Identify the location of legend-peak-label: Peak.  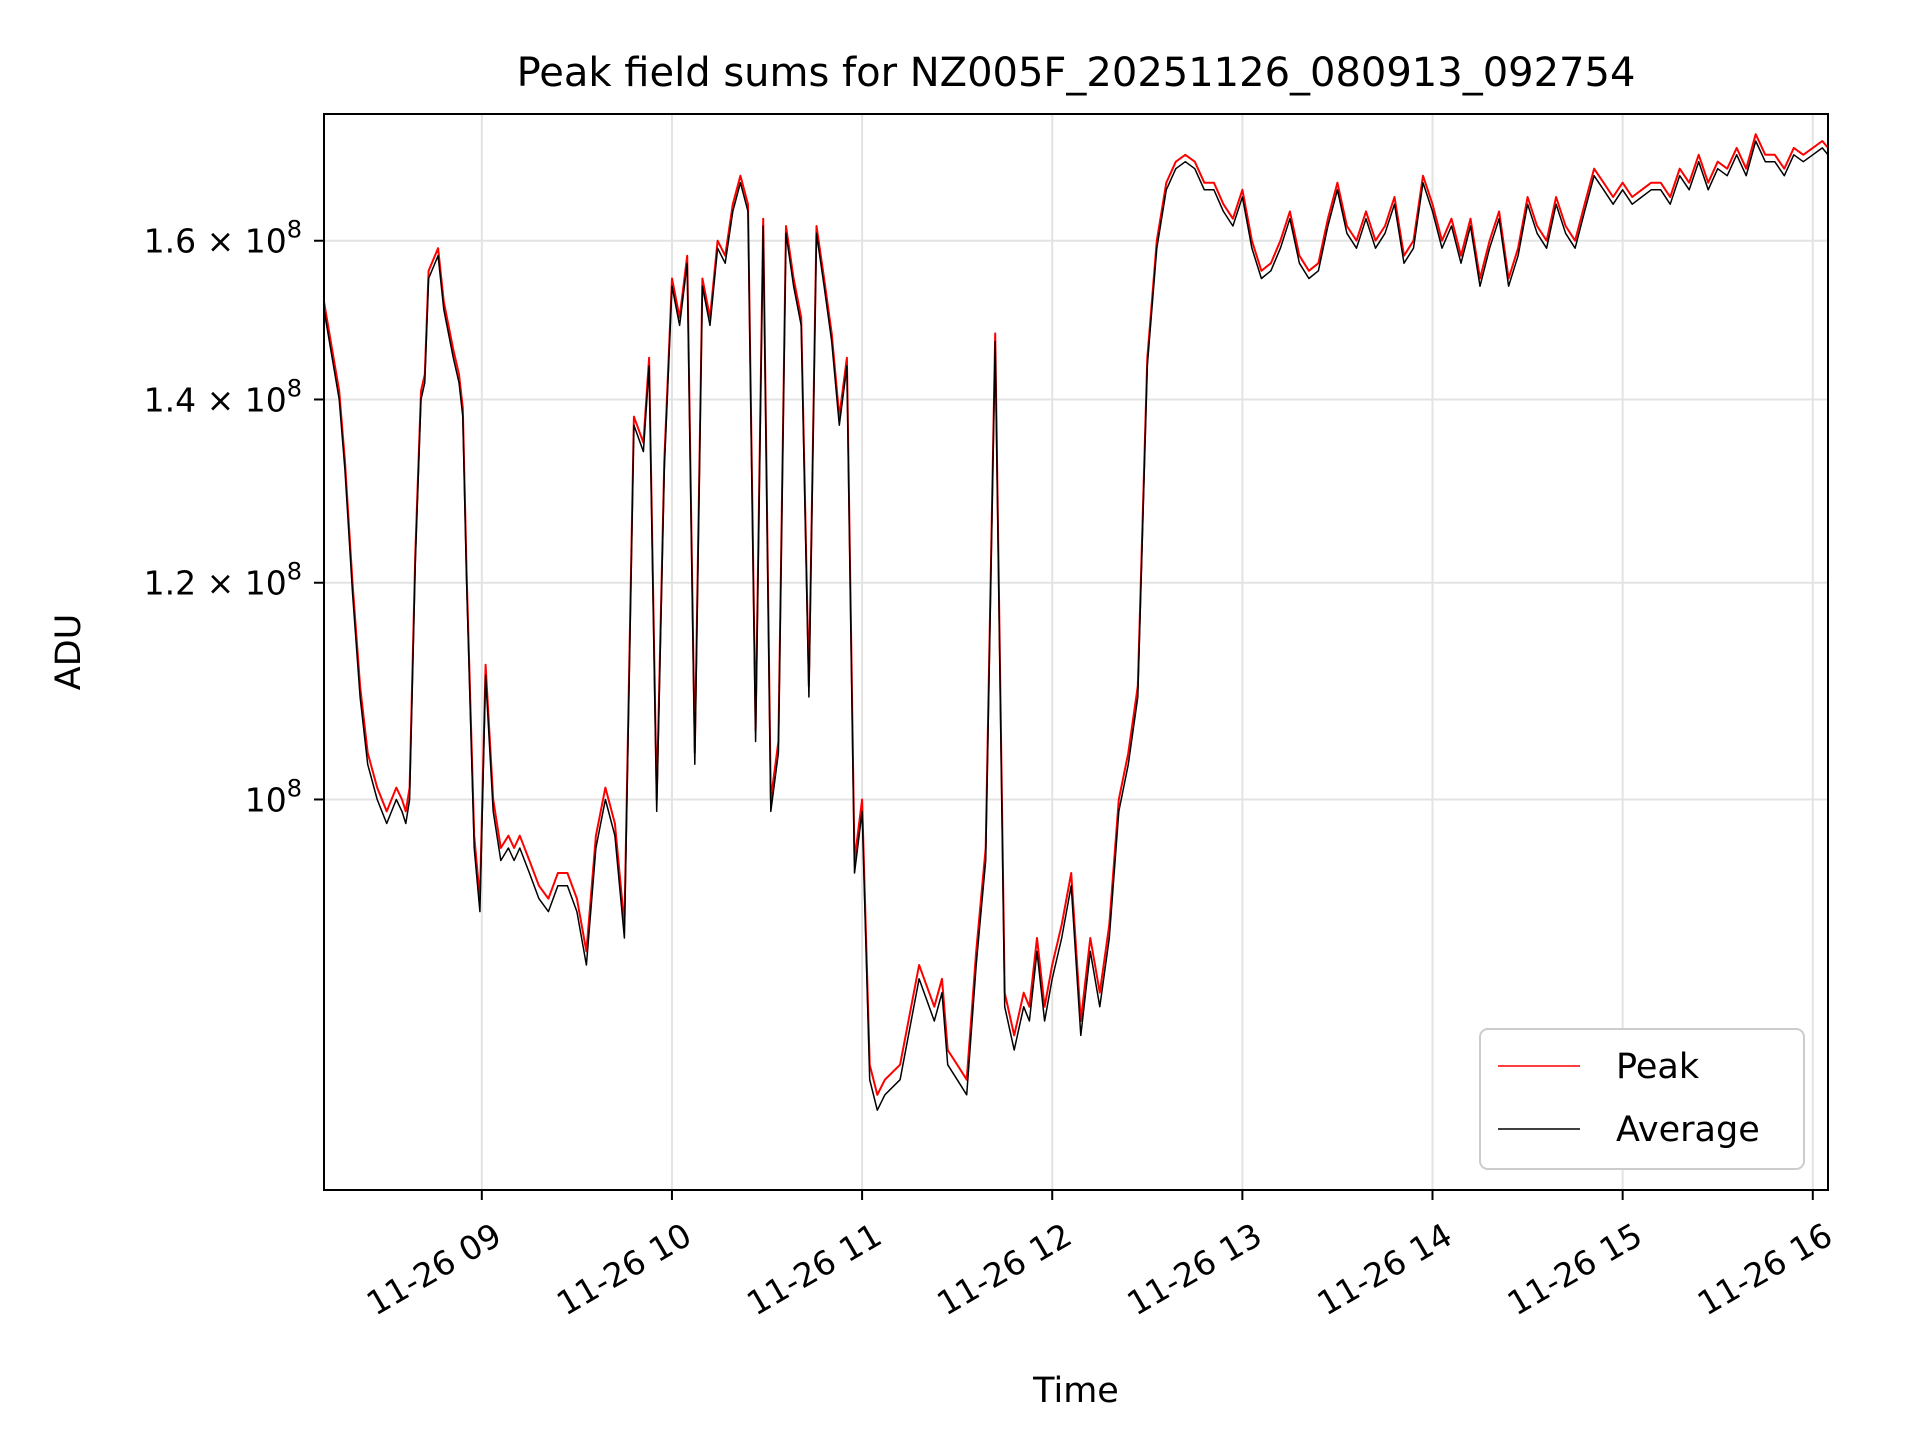
(1658, 1067).